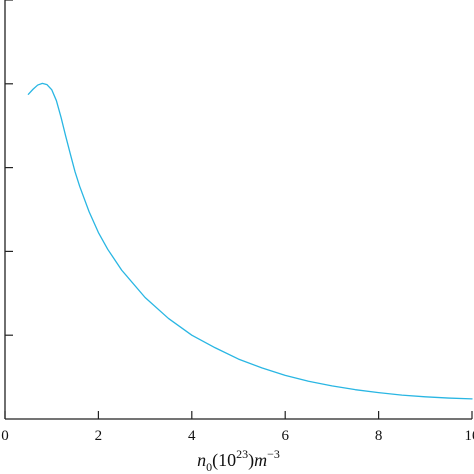  Describe the element at coordinates (201, 460) in the screenshot. I see `x-axis-title-var: n` at that location.